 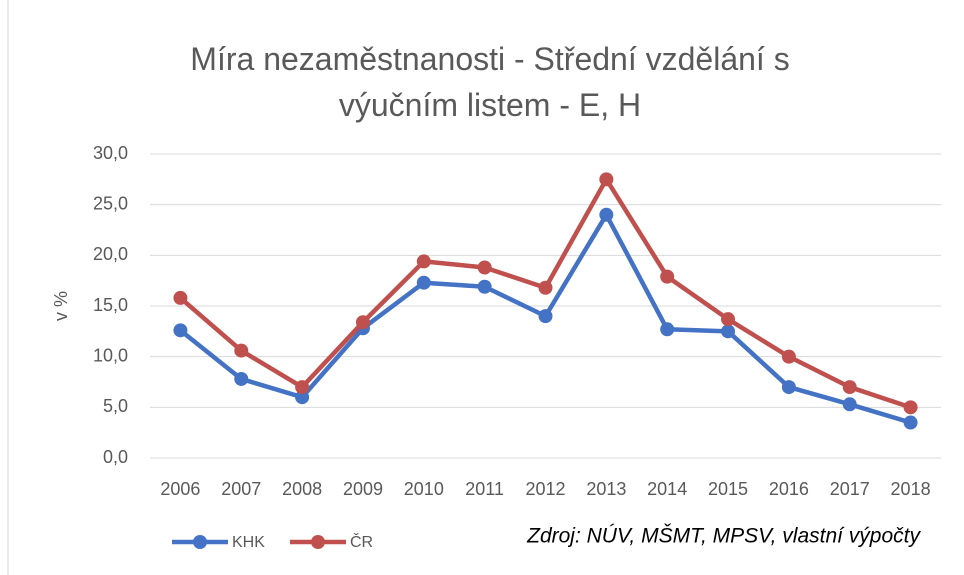 I want to click on y-tick-label: 10,0, so click(x=110, y=355).